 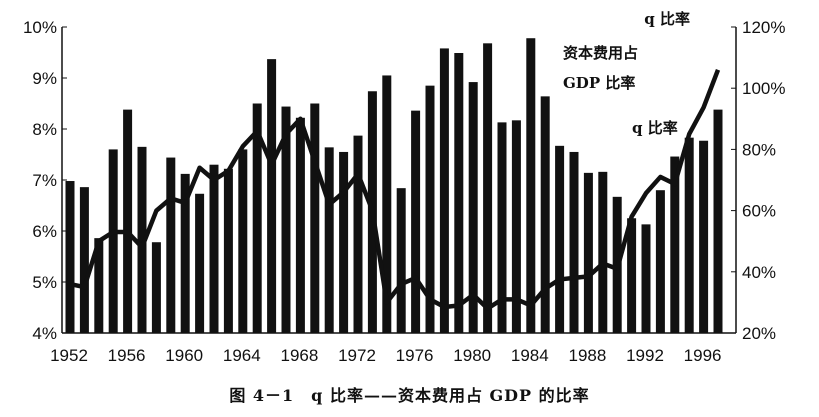 What do you see at coordinates (44, 282) in the screenshot?
I see `left-tick-label: 5%` at bounding box center [44, 282].